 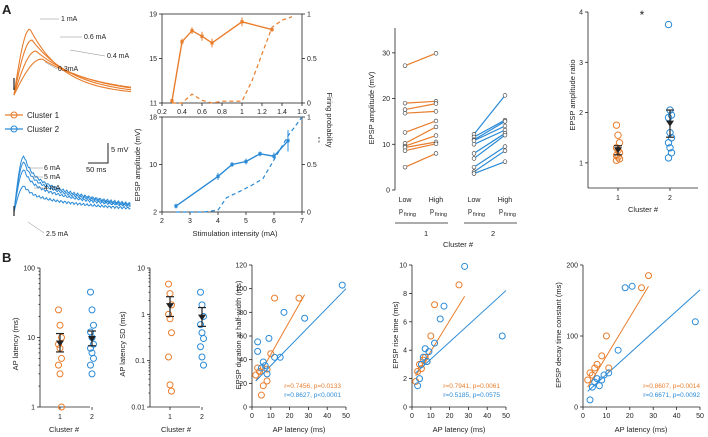 I want to click on ratio-ytick-label: 3, so click(x=581, y=63).